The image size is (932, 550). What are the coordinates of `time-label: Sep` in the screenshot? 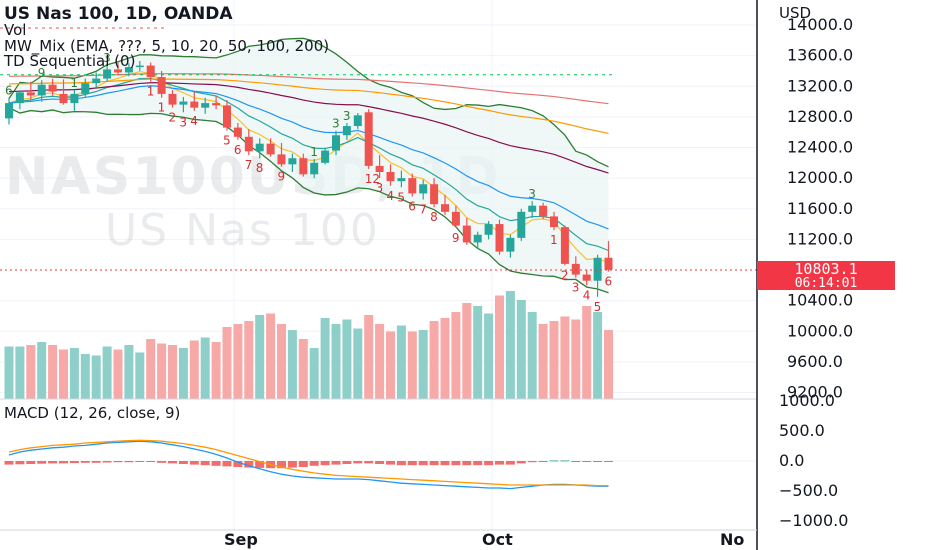 It's located at (241, 539).